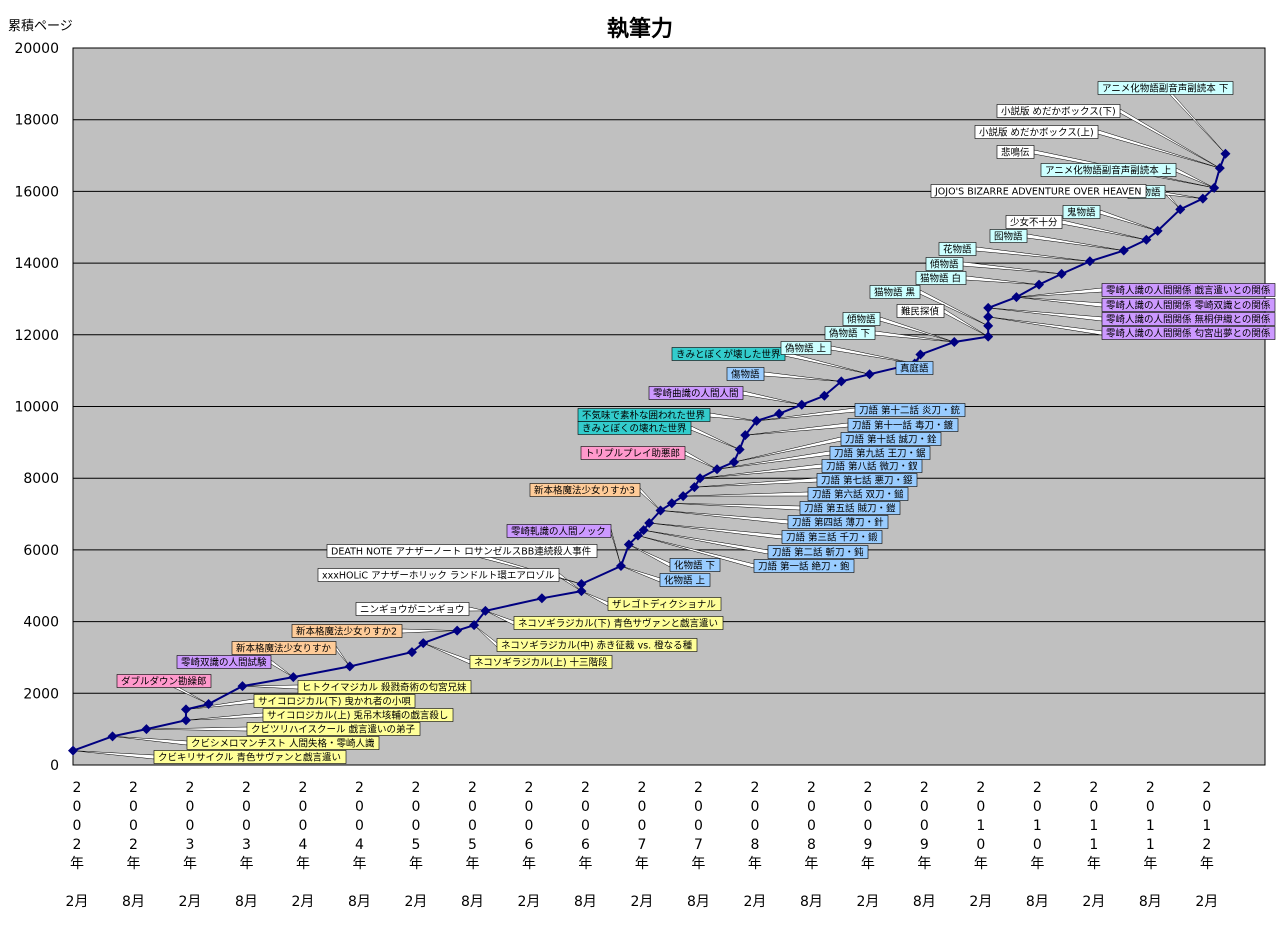  I want to click on svg-text: ダブルダウン勘繰郎, so click(164, 682).